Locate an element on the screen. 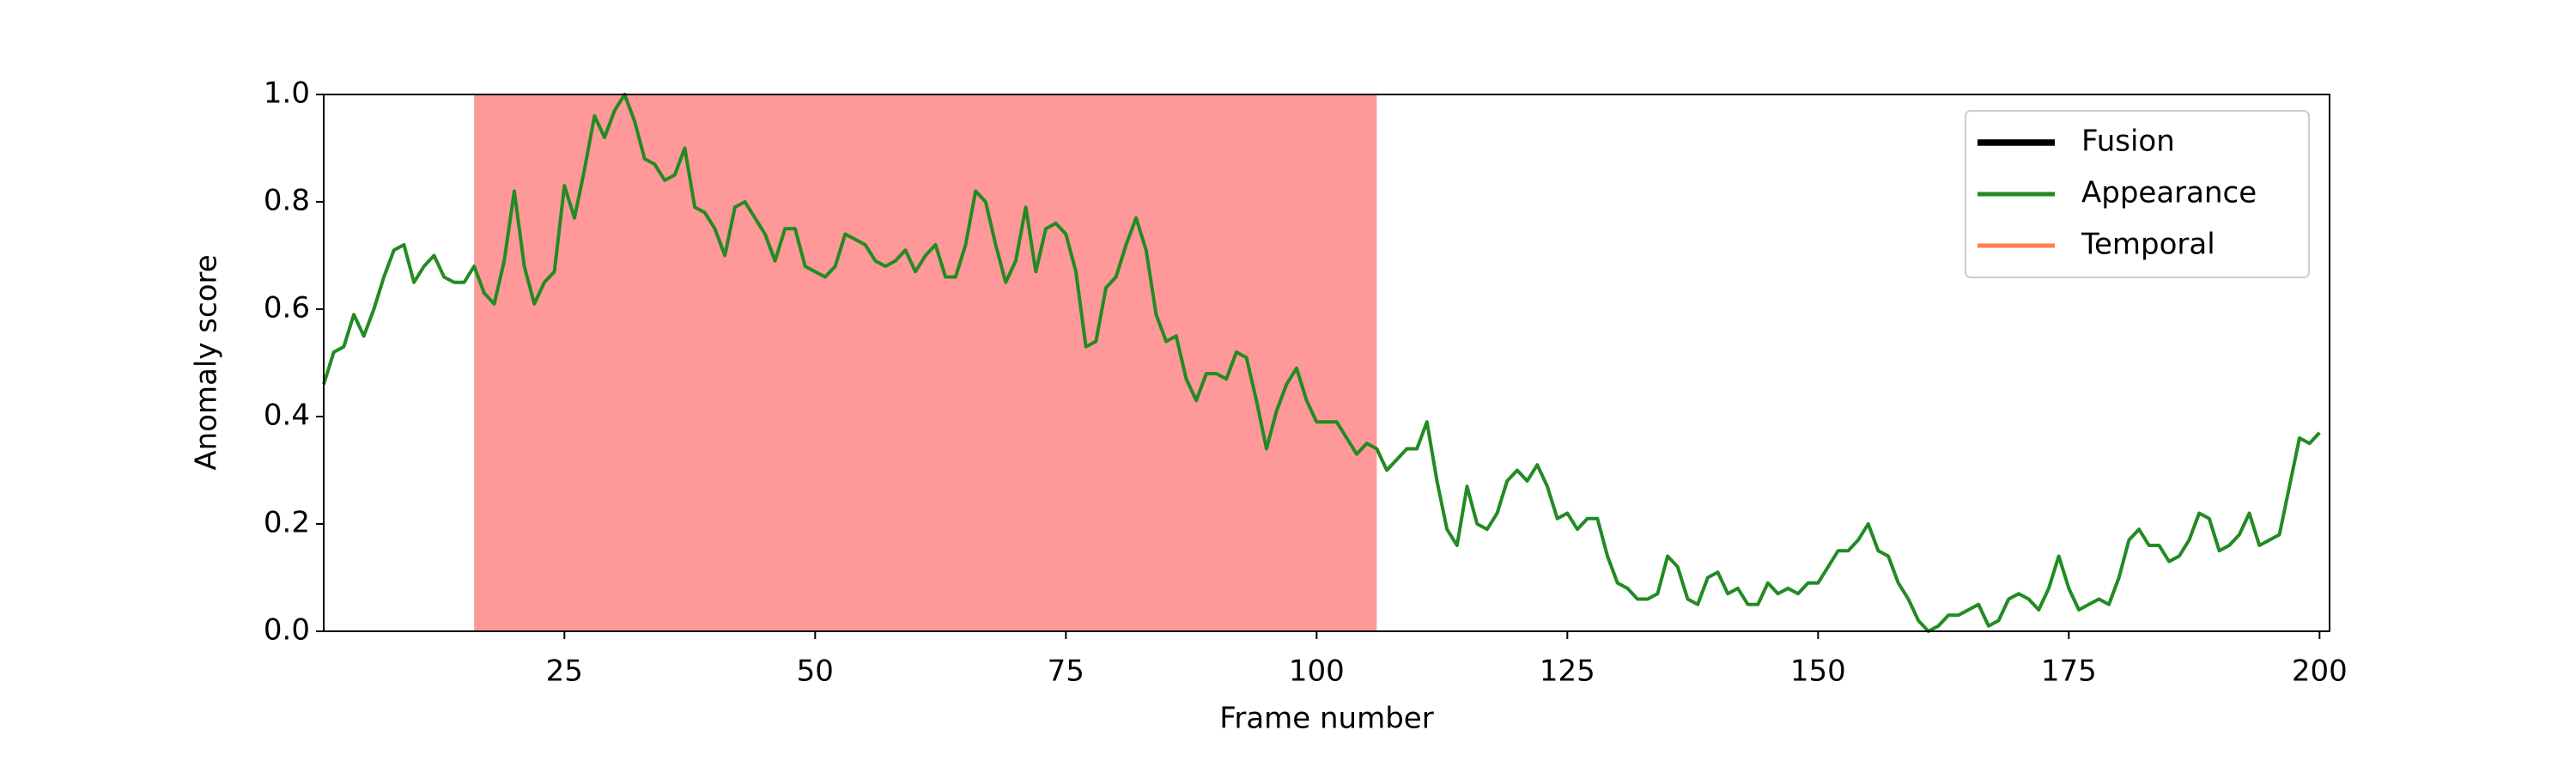 The image size is (2576, 773). legend-label: Fusion is located at coordinates (2128, 142).